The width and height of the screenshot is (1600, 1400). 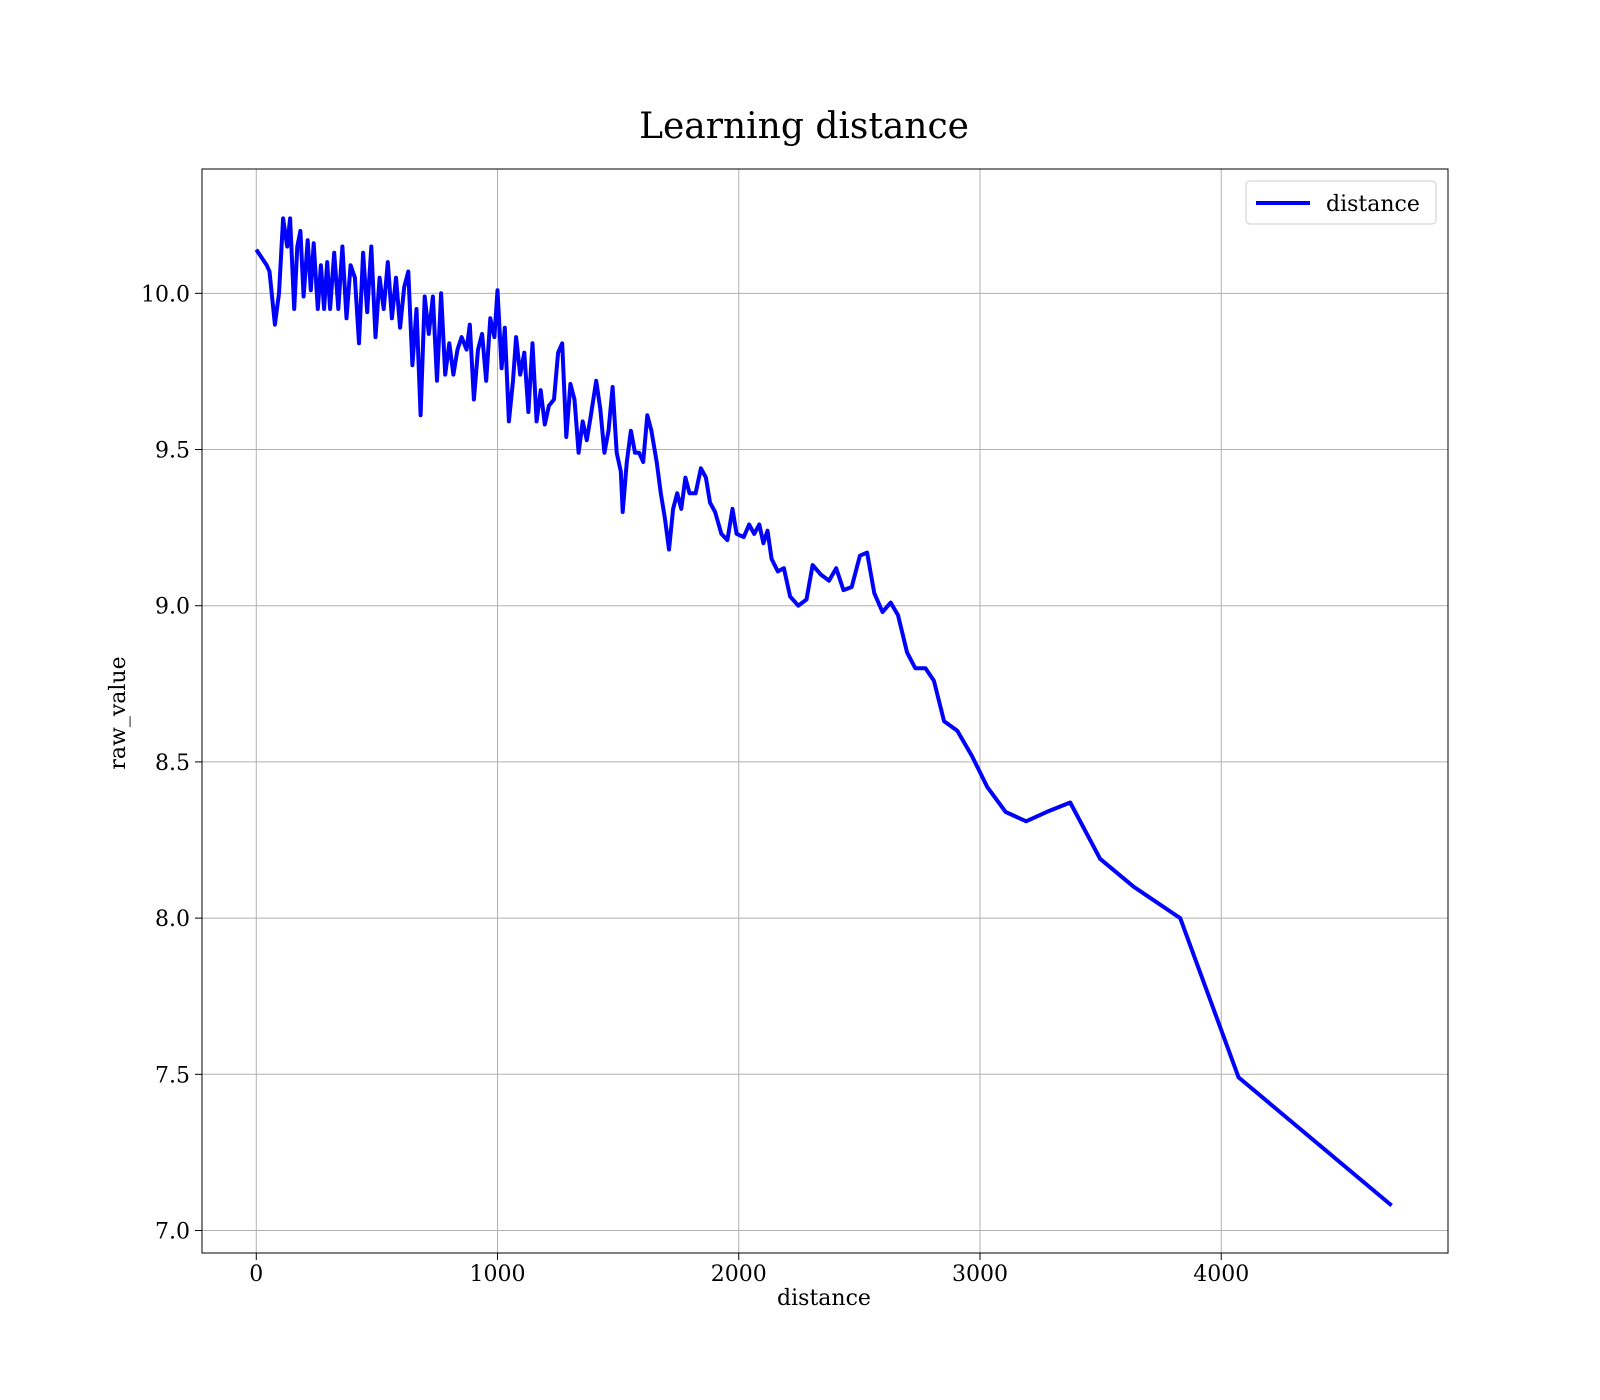 I want to click on y-tick-label: 10.0, so click(x=165, y=294).